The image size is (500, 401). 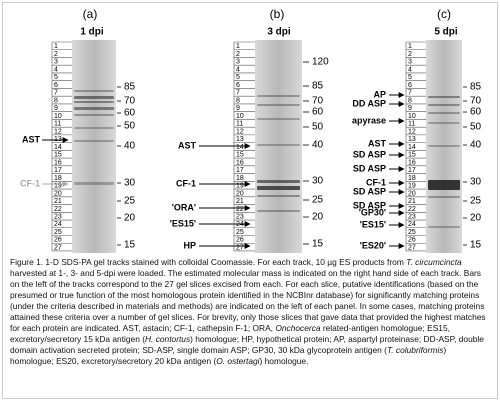 I want to click on caption-italic: Onchocerca, so click(x=298, y=328).